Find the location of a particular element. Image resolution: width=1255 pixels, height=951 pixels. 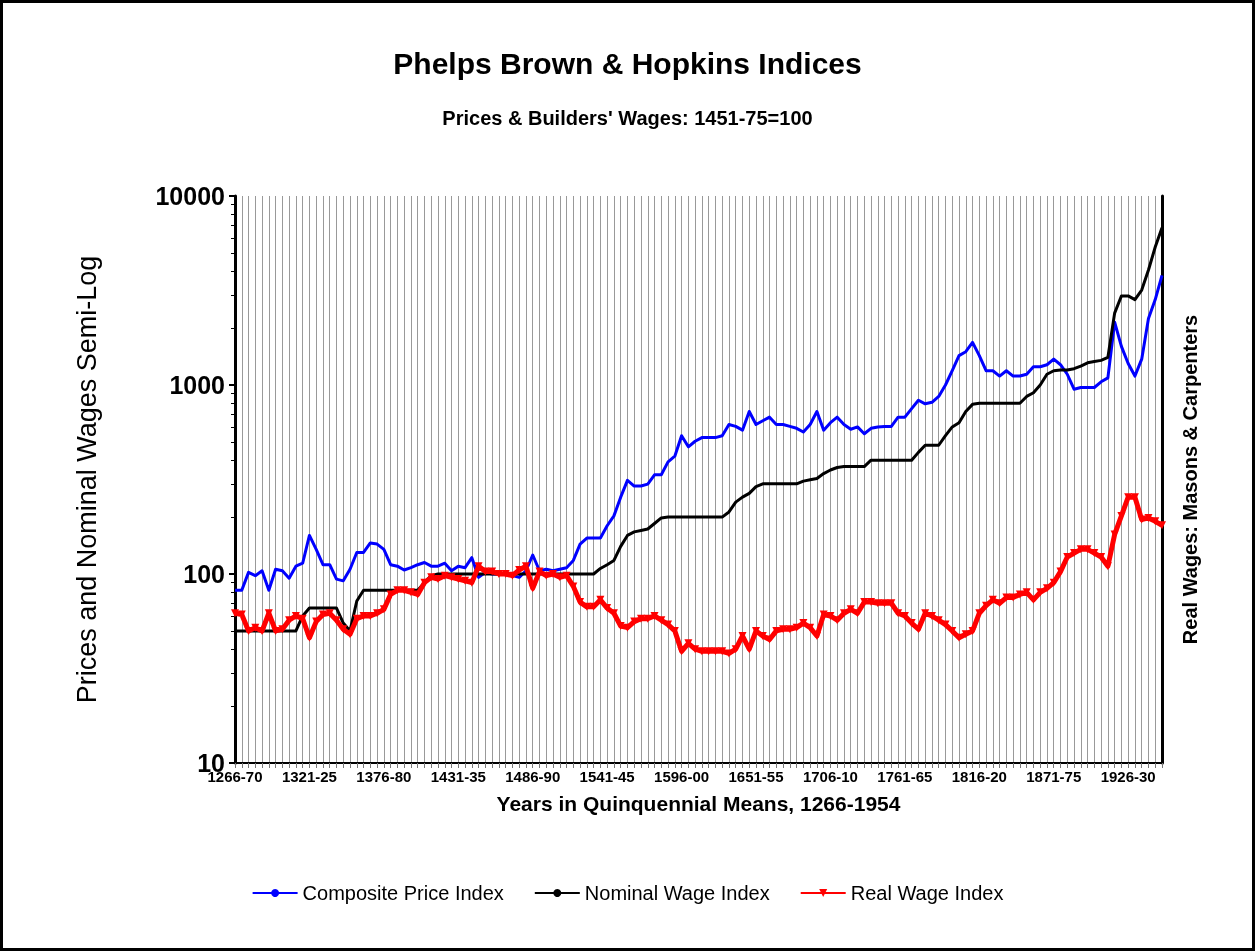

y-tick-label: 10000 is located at coordinates (190, 196).